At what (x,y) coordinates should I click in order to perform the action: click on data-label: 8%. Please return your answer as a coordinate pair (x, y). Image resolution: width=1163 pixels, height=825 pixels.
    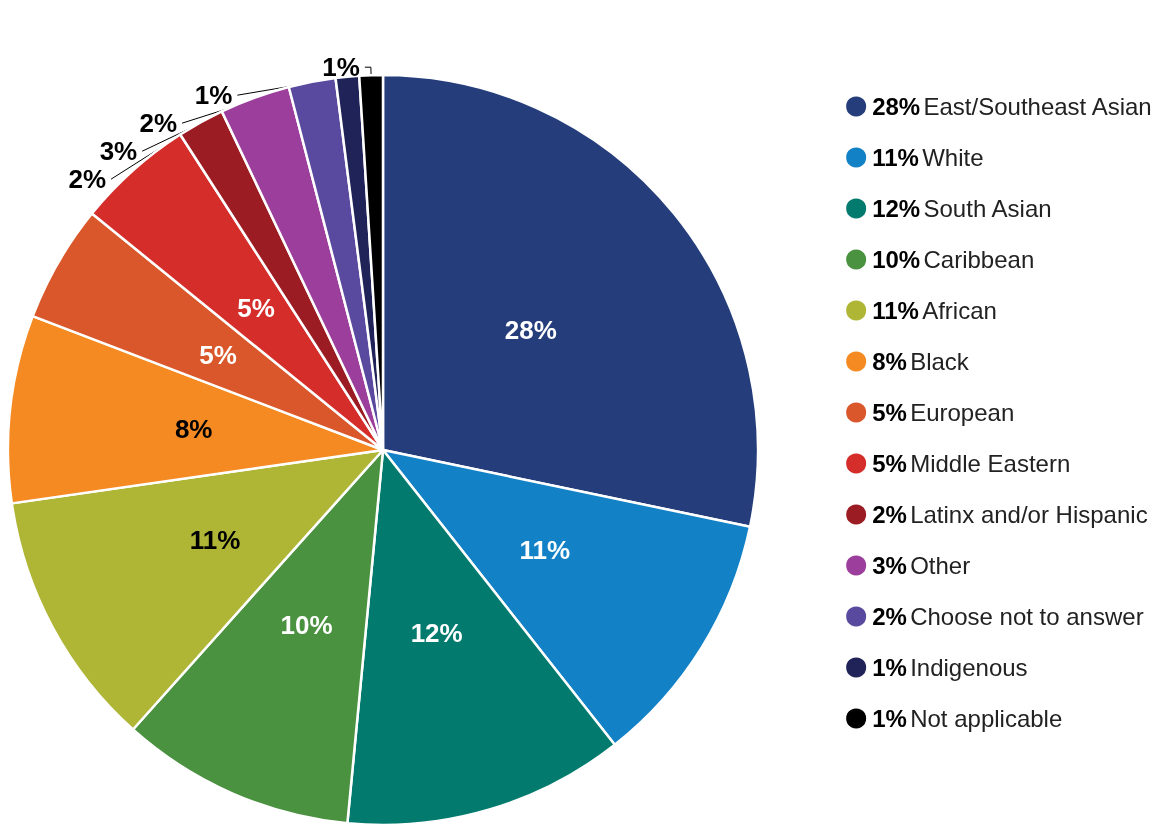
    Looking at the image, I should click on (193, 428).